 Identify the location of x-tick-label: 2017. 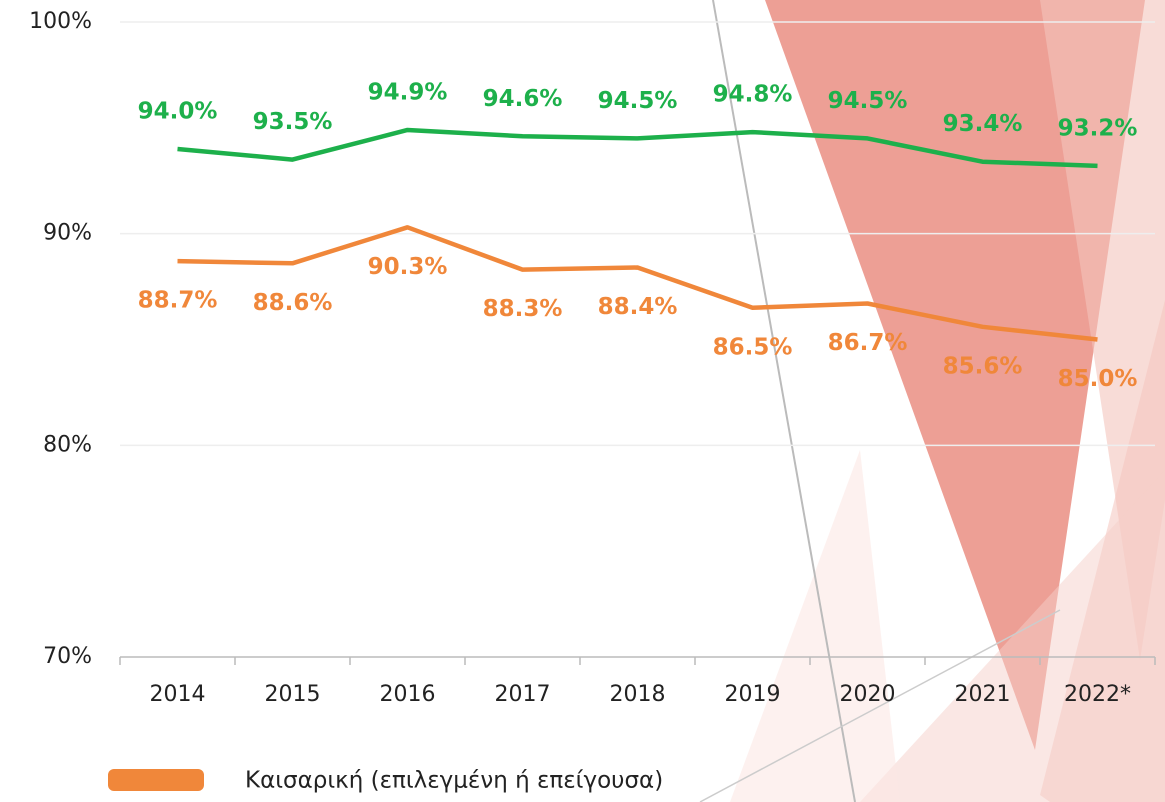
(523, 694).